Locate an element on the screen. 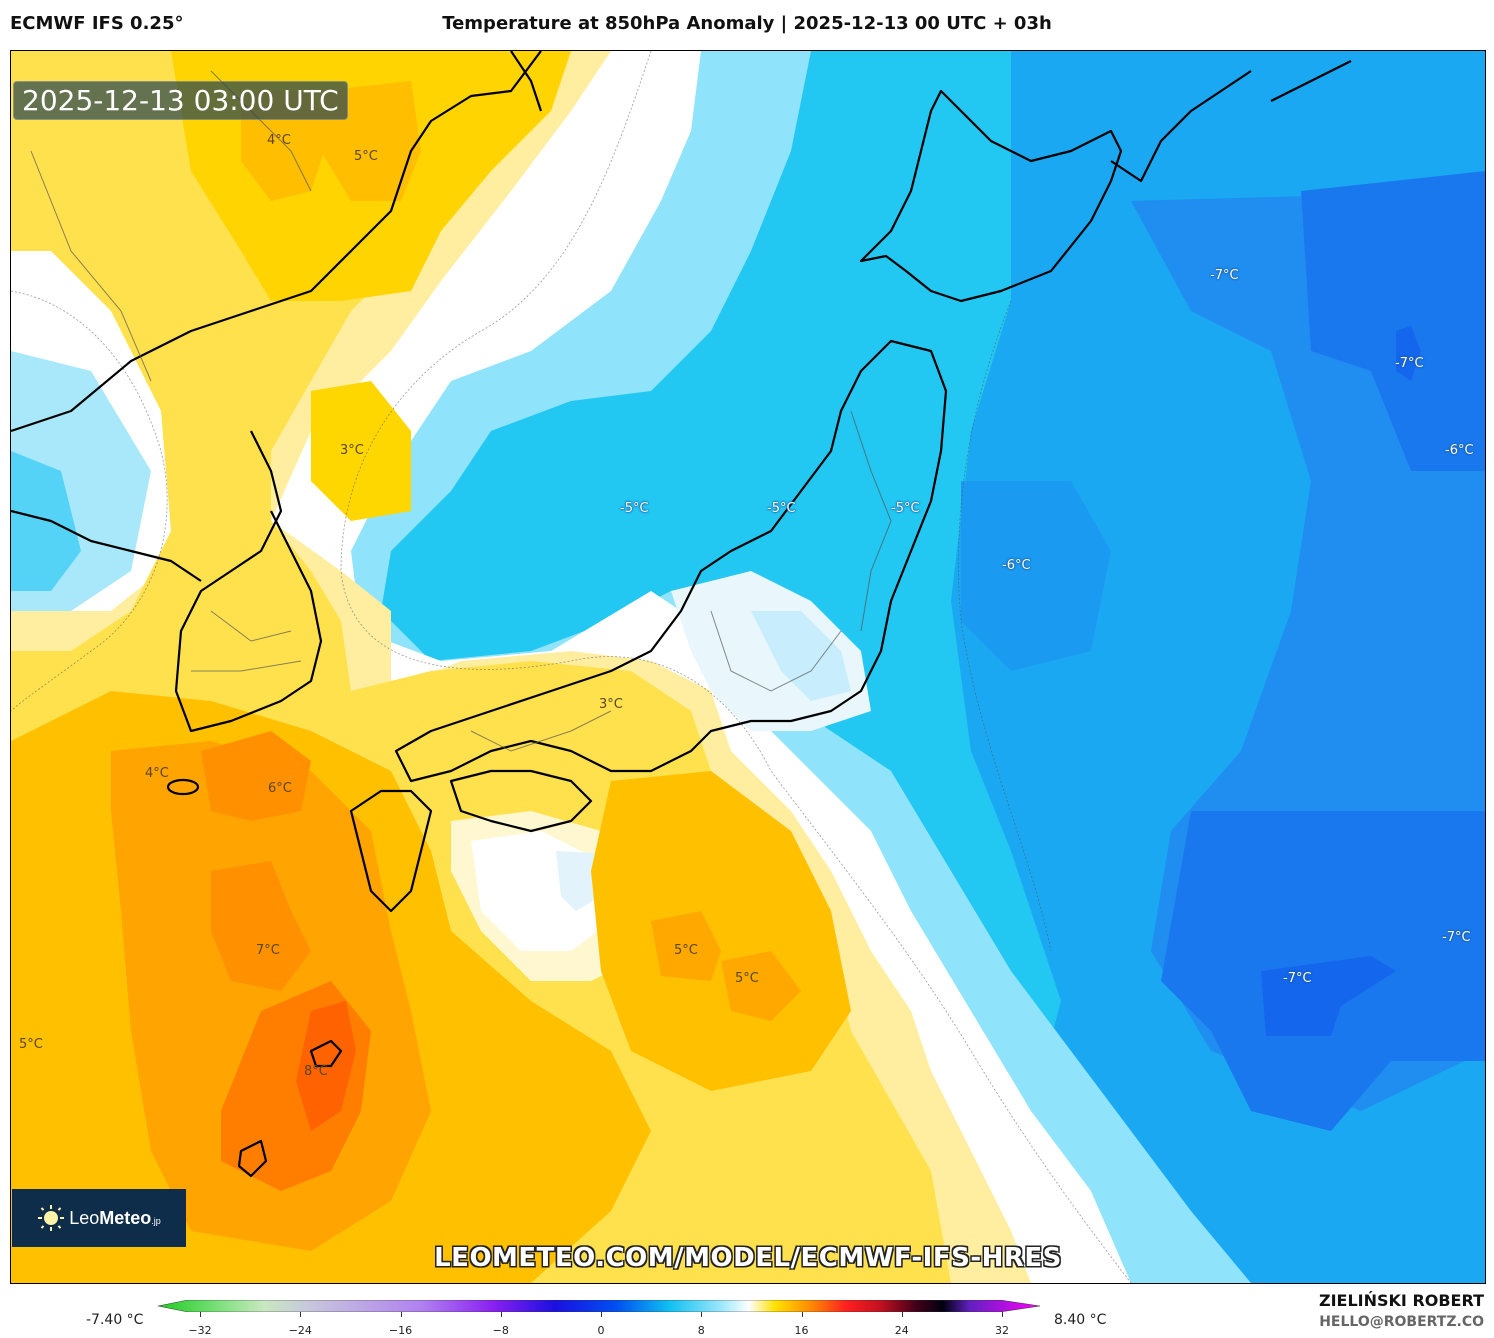 This screenshot has width=1494, height=1338. field-max-label: 8.40 °C is located at coordinates (1080, 1320).